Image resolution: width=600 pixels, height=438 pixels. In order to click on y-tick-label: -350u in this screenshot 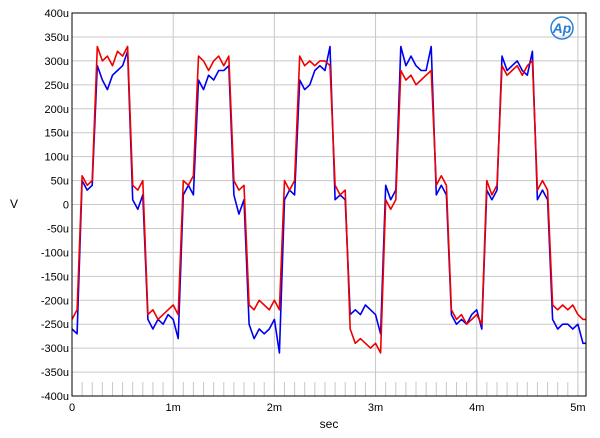, I will do `click(55, 373)`.